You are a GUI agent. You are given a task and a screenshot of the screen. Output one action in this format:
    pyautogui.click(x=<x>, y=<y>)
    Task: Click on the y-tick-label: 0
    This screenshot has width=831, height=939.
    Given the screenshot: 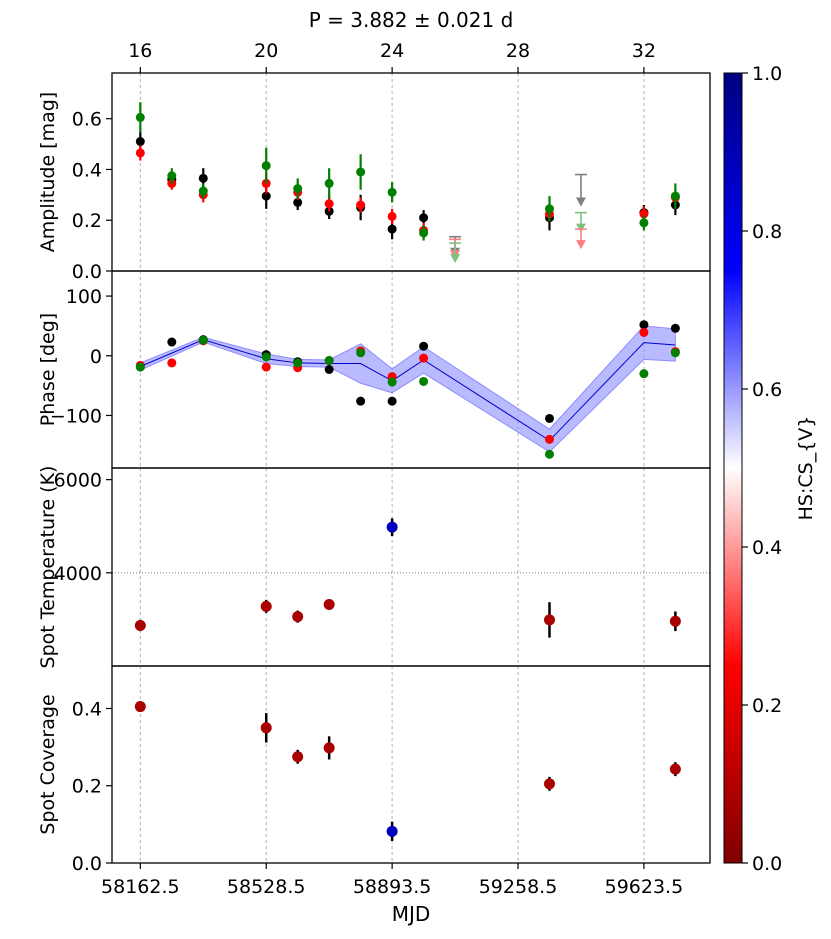 What is the action you would take?
    pyautogui.click(x=96, y=357)
    